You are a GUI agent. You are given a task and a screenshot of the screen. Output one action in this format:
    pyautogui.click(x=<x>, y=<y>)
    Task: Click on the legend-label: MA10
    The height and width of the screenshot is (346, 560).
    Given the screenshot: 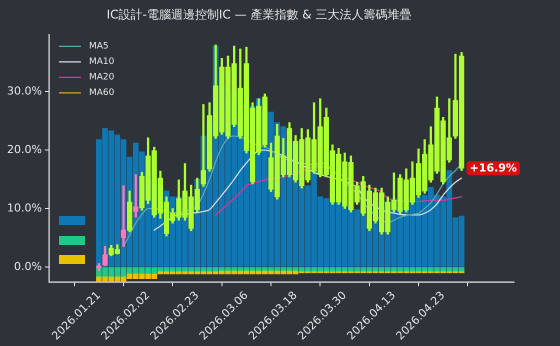 What is the action you would take?
    pyautogui.click(x=101, y=62)
    